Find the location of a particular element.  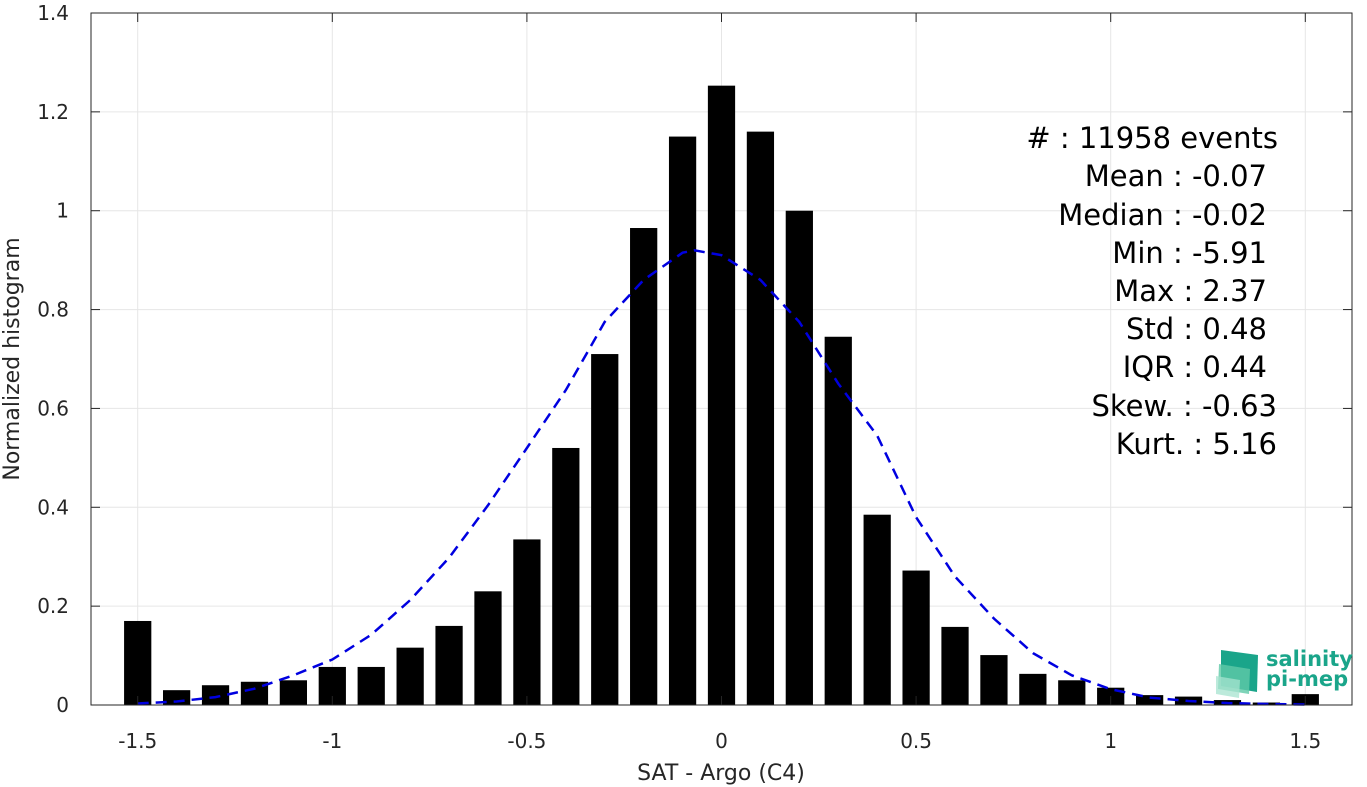

stat-std: Std : 0.48 is located at coordinates (1196, 329).